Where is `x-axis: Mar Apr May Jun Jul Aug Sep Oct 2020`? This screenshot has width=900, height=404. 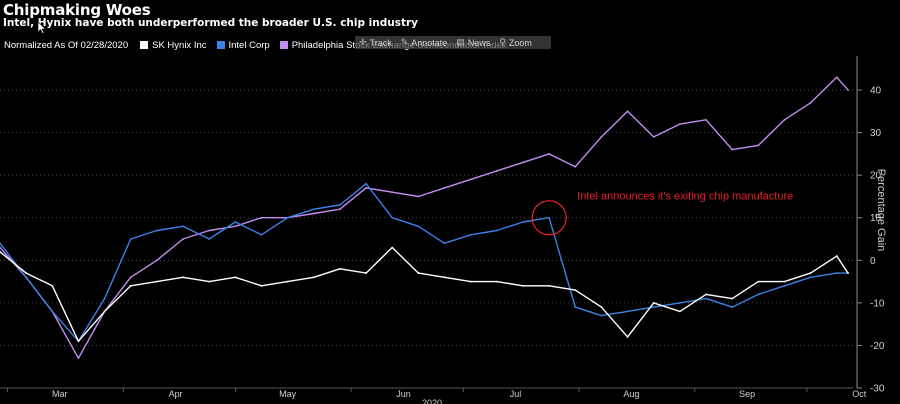
x-axis: Mar Apr May Jun Jul Aug Sep Oct 2020 is located at coordinates (433, 395).